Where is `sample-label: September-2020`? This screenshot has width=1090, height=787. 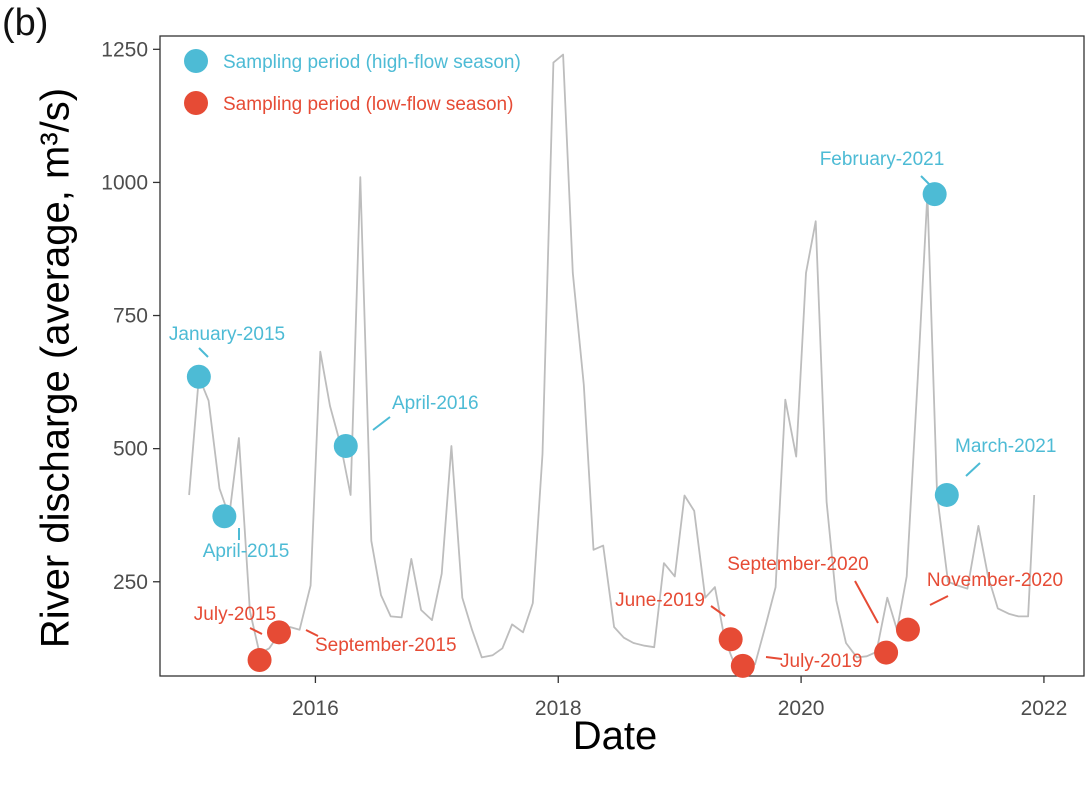 sample-label: September-2020 is located at coordinates (798, 564).